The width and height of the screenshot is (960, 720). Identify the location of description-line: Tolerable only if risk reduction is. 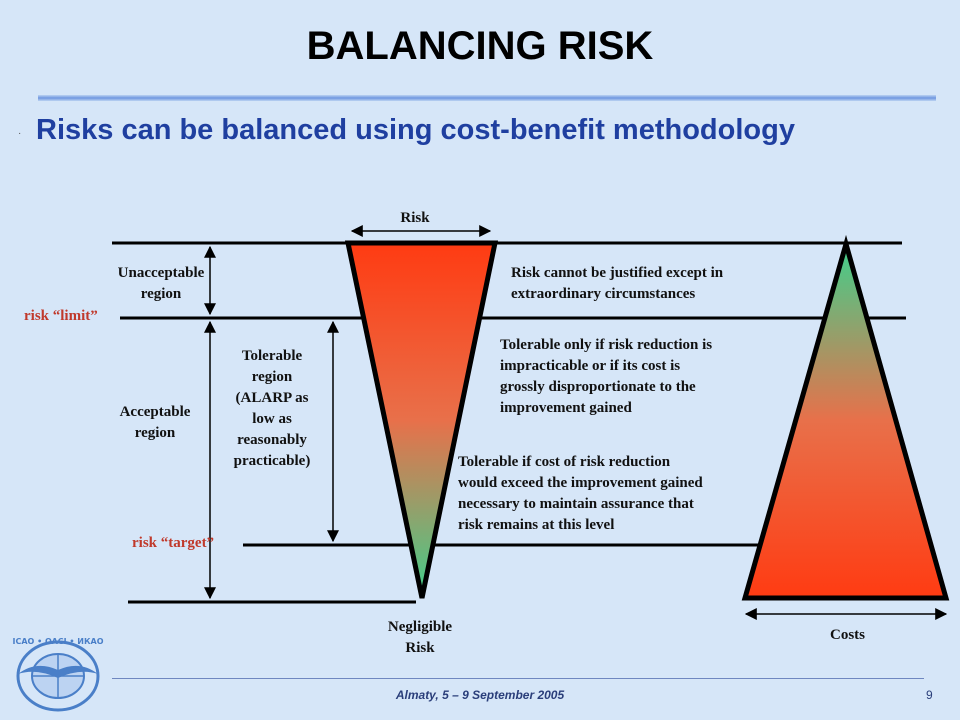
(606, 345).